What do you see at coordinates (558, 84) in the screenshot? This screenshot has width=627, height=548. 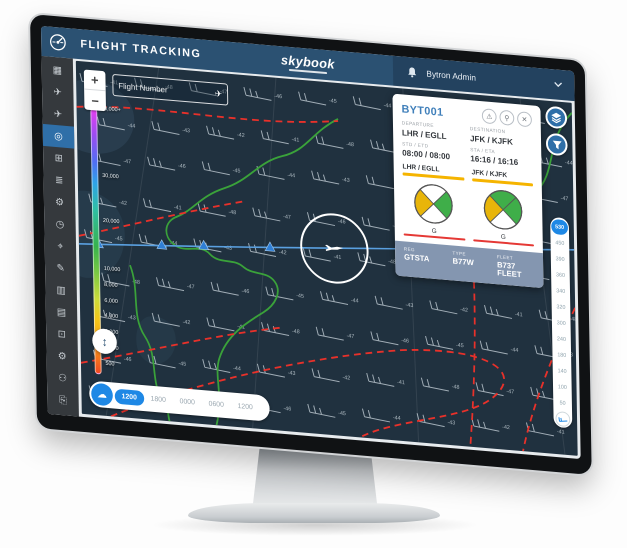 I see `chevron-down-icon` at bounding box center [558, 84].